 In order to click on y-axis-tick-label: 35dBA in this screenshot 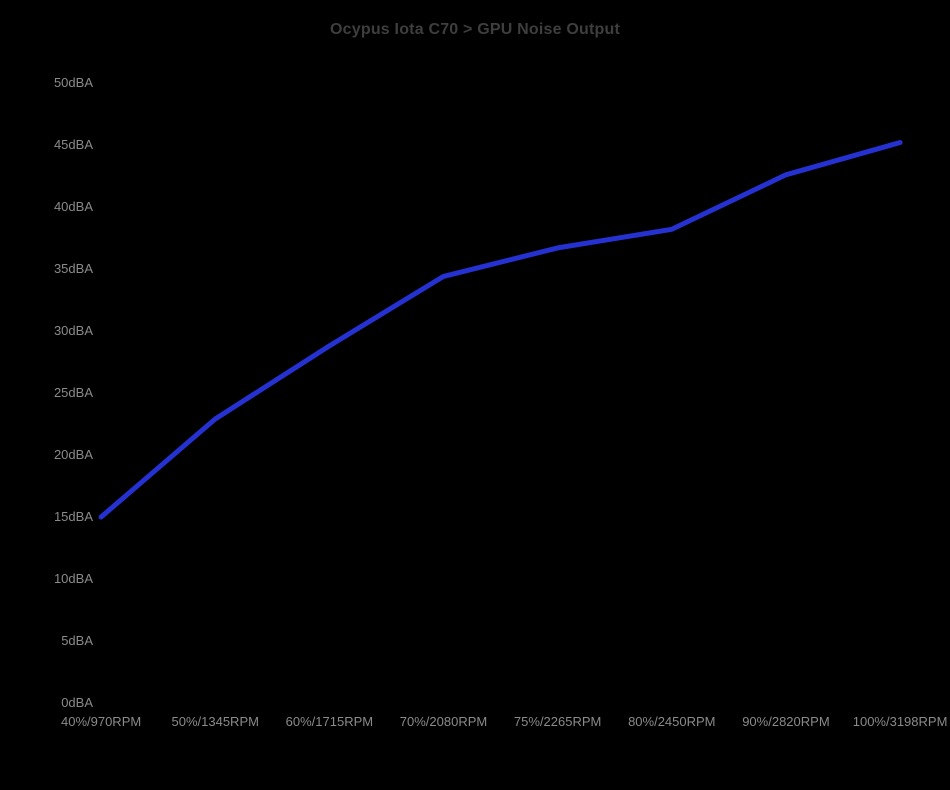, I will do `click(73, 268)`.